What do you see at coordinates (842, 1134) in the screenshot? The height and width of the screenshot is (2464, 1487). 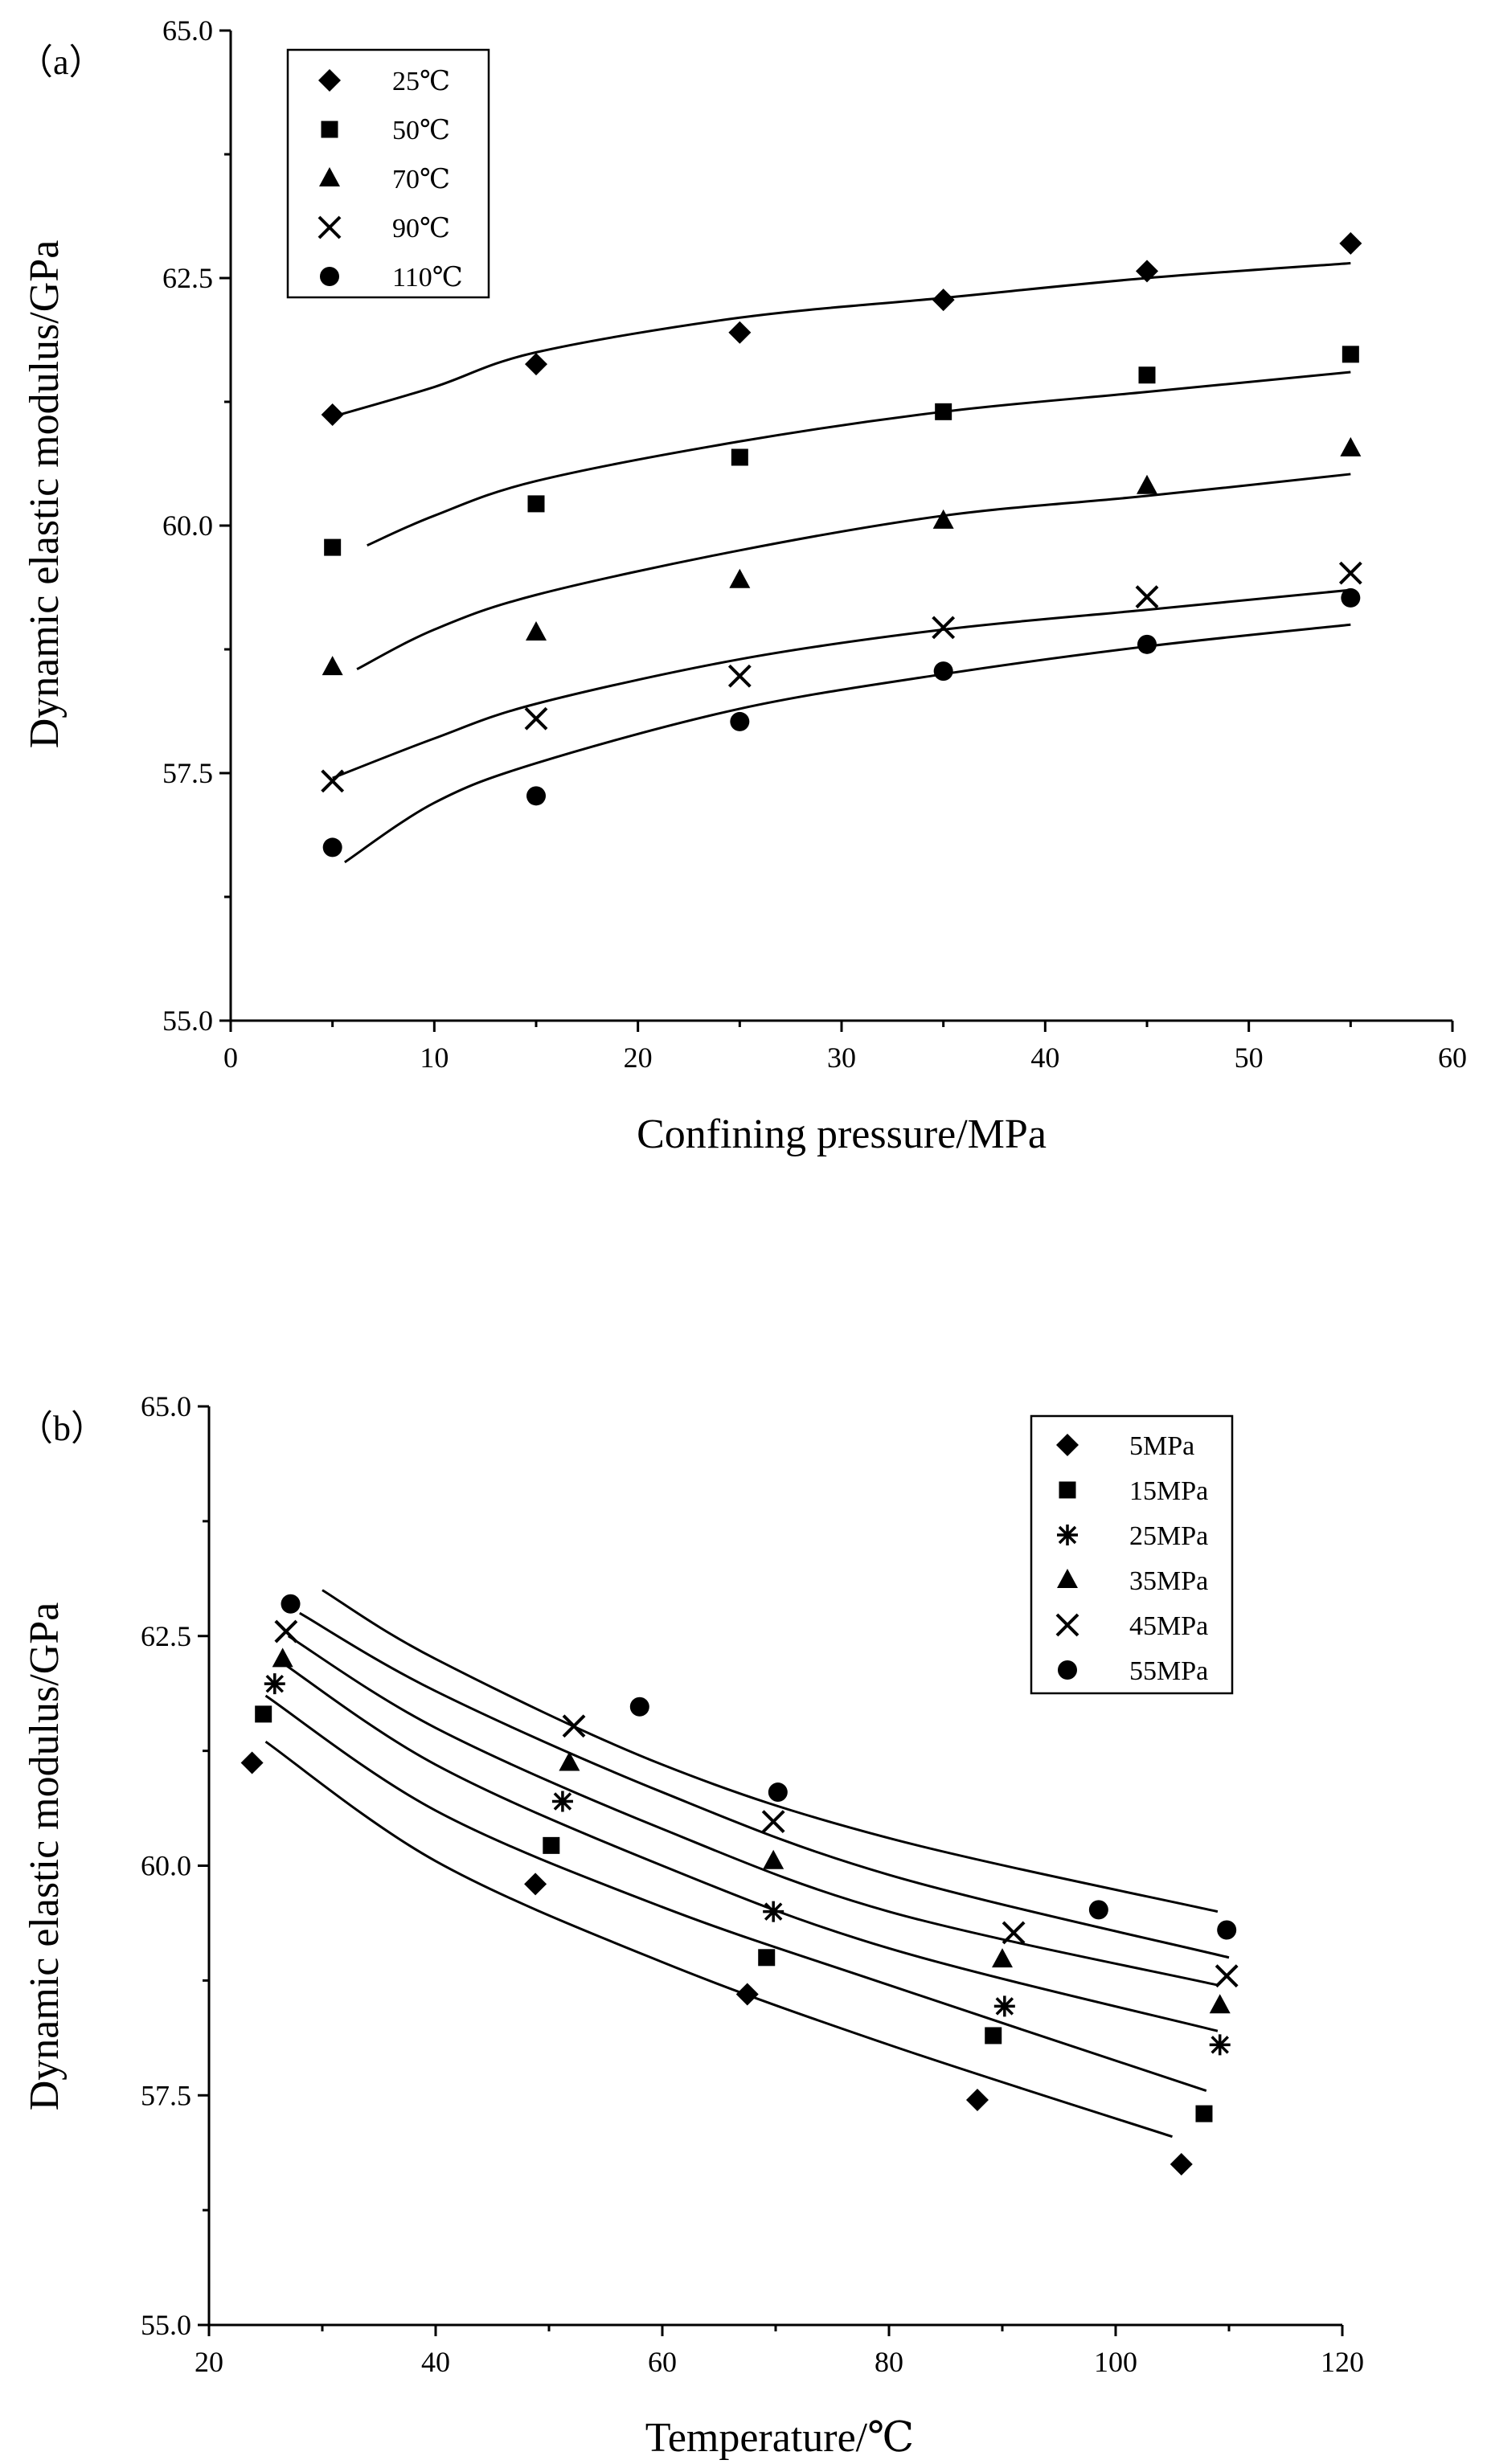 I see `x-axis-title-a: Confining pressure/MPa` at bounding box center [842, 1134].